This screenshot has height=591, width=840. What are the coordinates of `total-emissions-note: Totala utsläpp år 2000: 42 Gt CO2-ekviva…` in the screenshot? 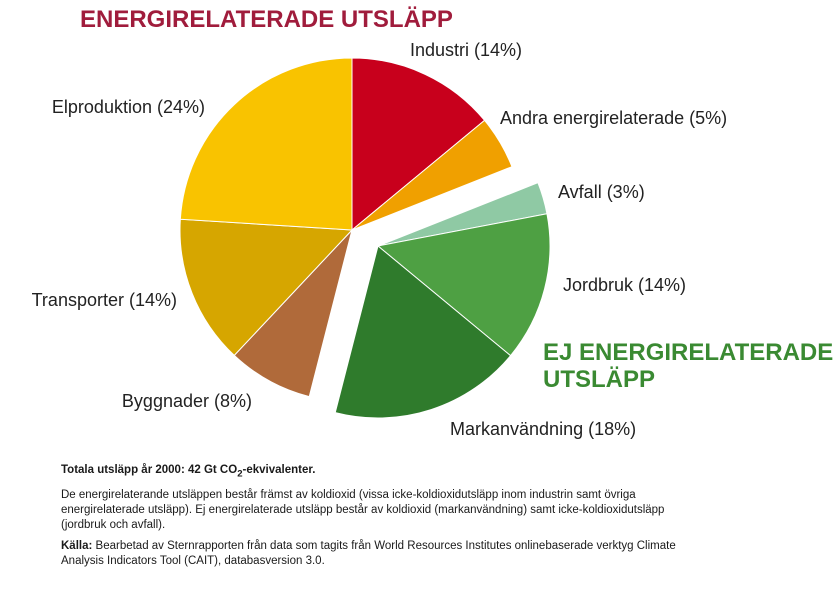 It's located at (381, 472).